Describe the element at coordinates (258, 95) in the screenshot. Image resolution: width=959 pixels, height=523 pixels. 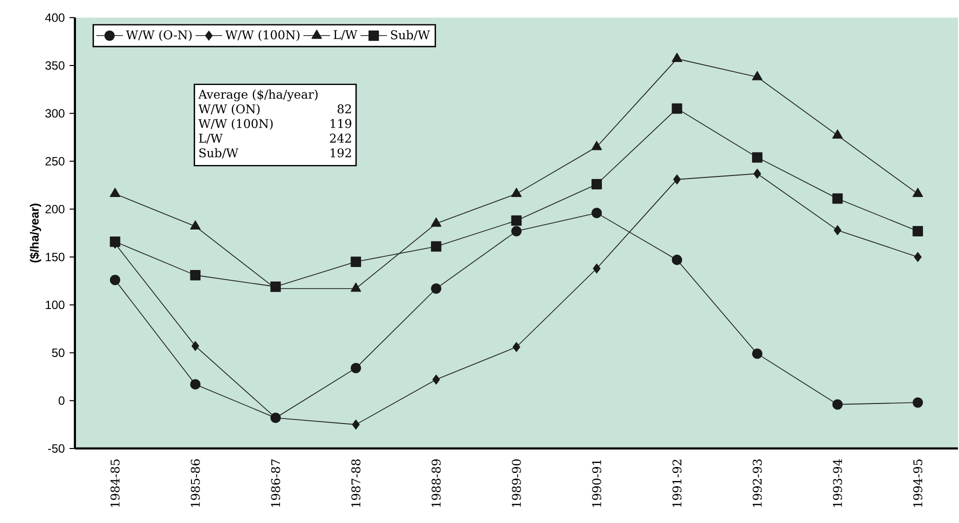
I see `annotation: Average ($/ha/year)` at that location.